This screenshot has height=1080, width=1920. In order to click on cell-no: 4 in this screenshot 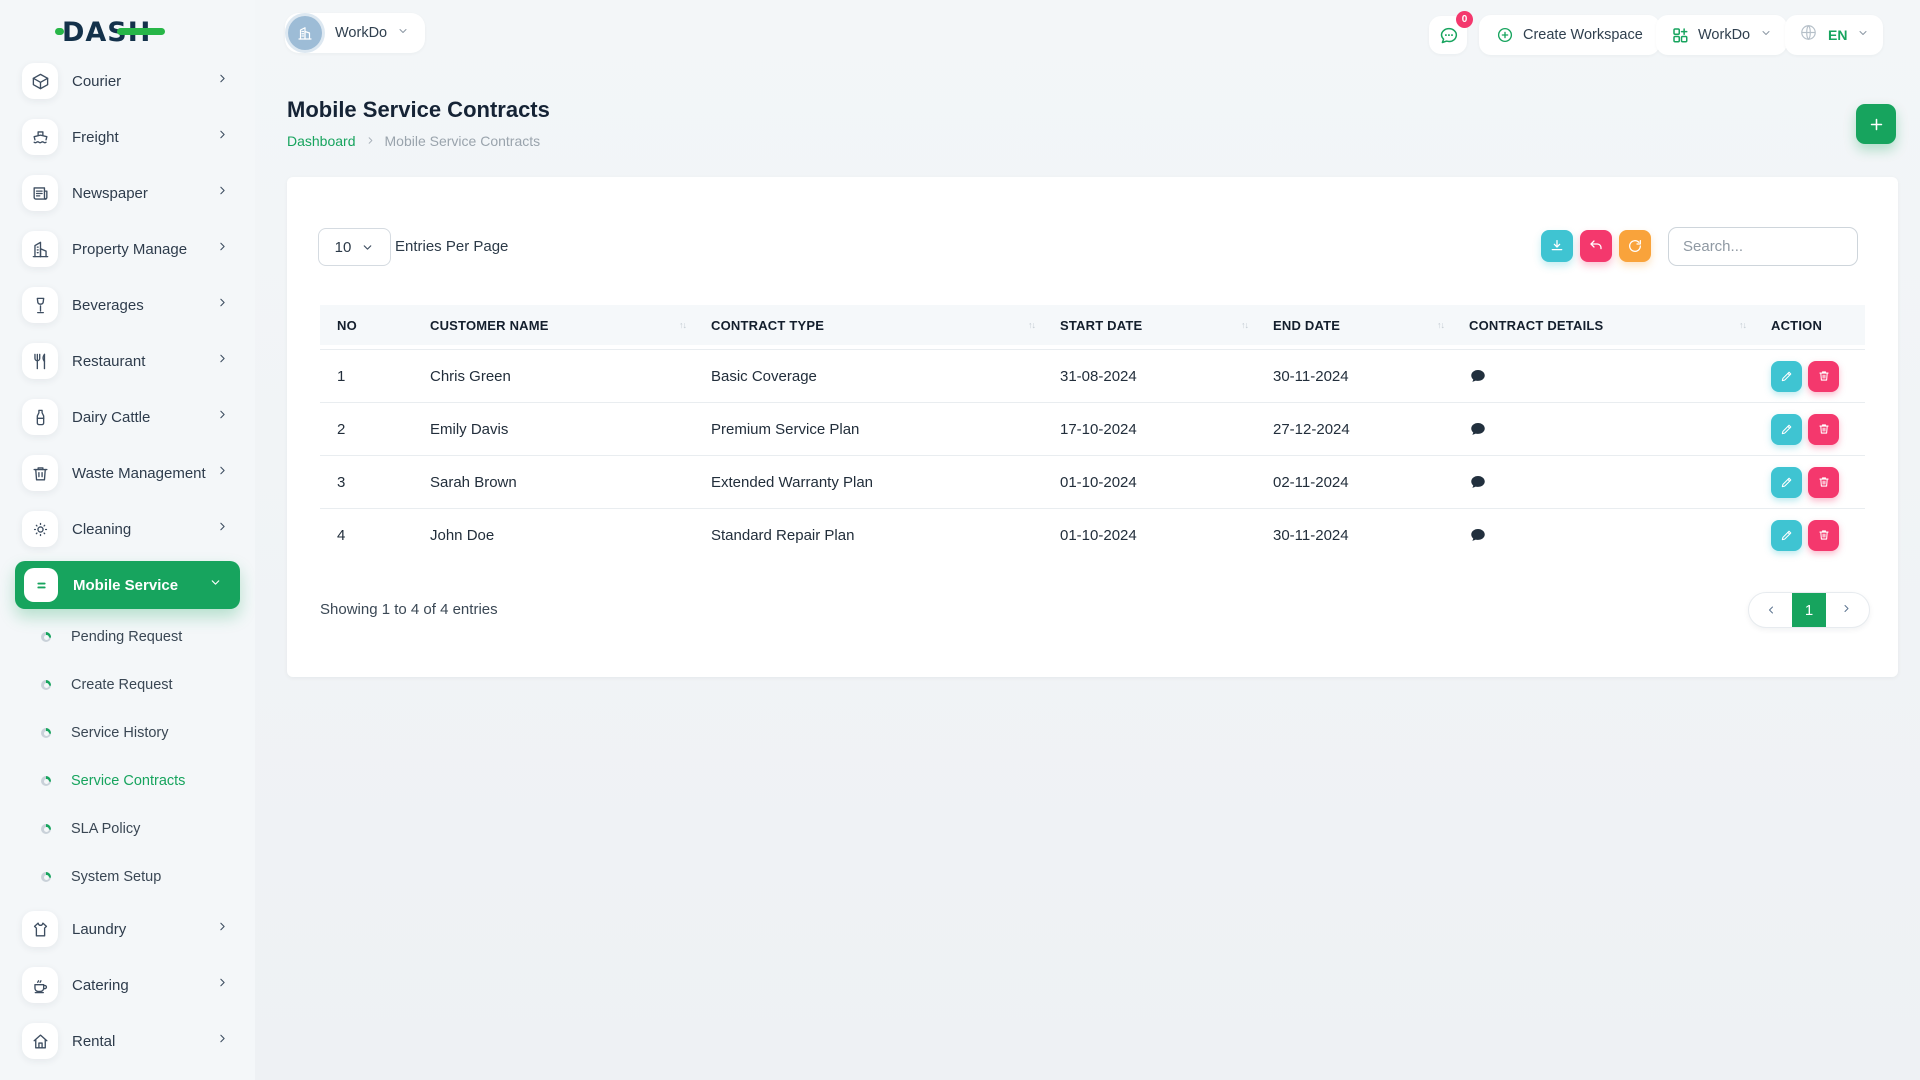, I will do `click(341, 535)`.